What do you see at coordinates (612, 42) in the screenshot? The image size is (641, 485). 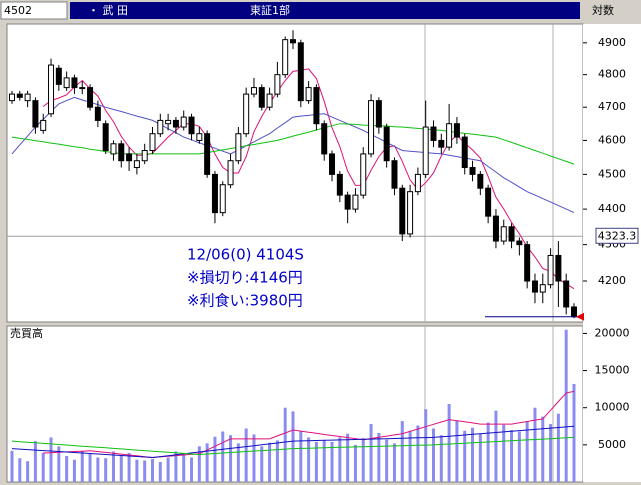 I see `y-tick-label: 4900` at bounding box center [612, 42].